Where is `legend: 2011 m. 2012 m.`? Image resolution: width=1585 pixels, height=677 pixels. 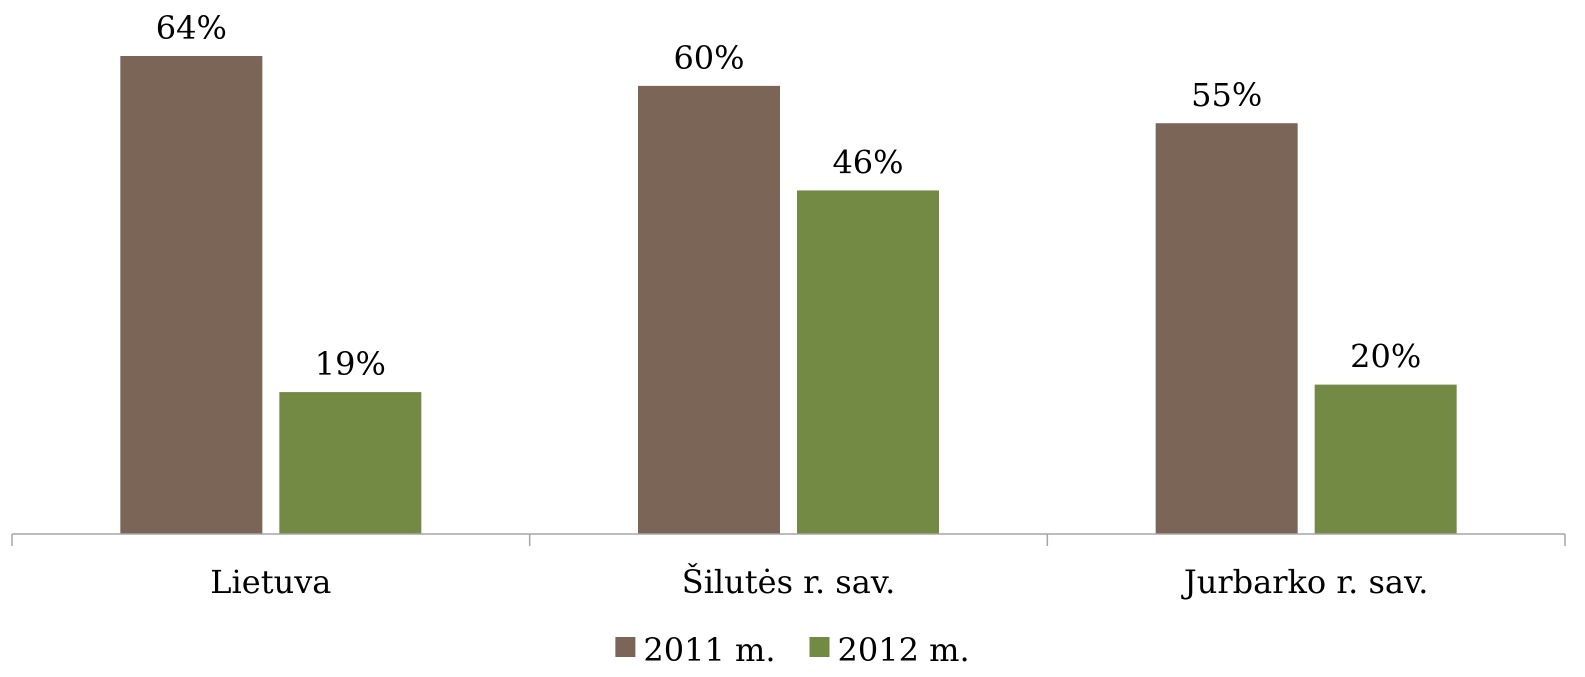 legend: 2011 m. 2012 m. is located at coordinates (792, 650).